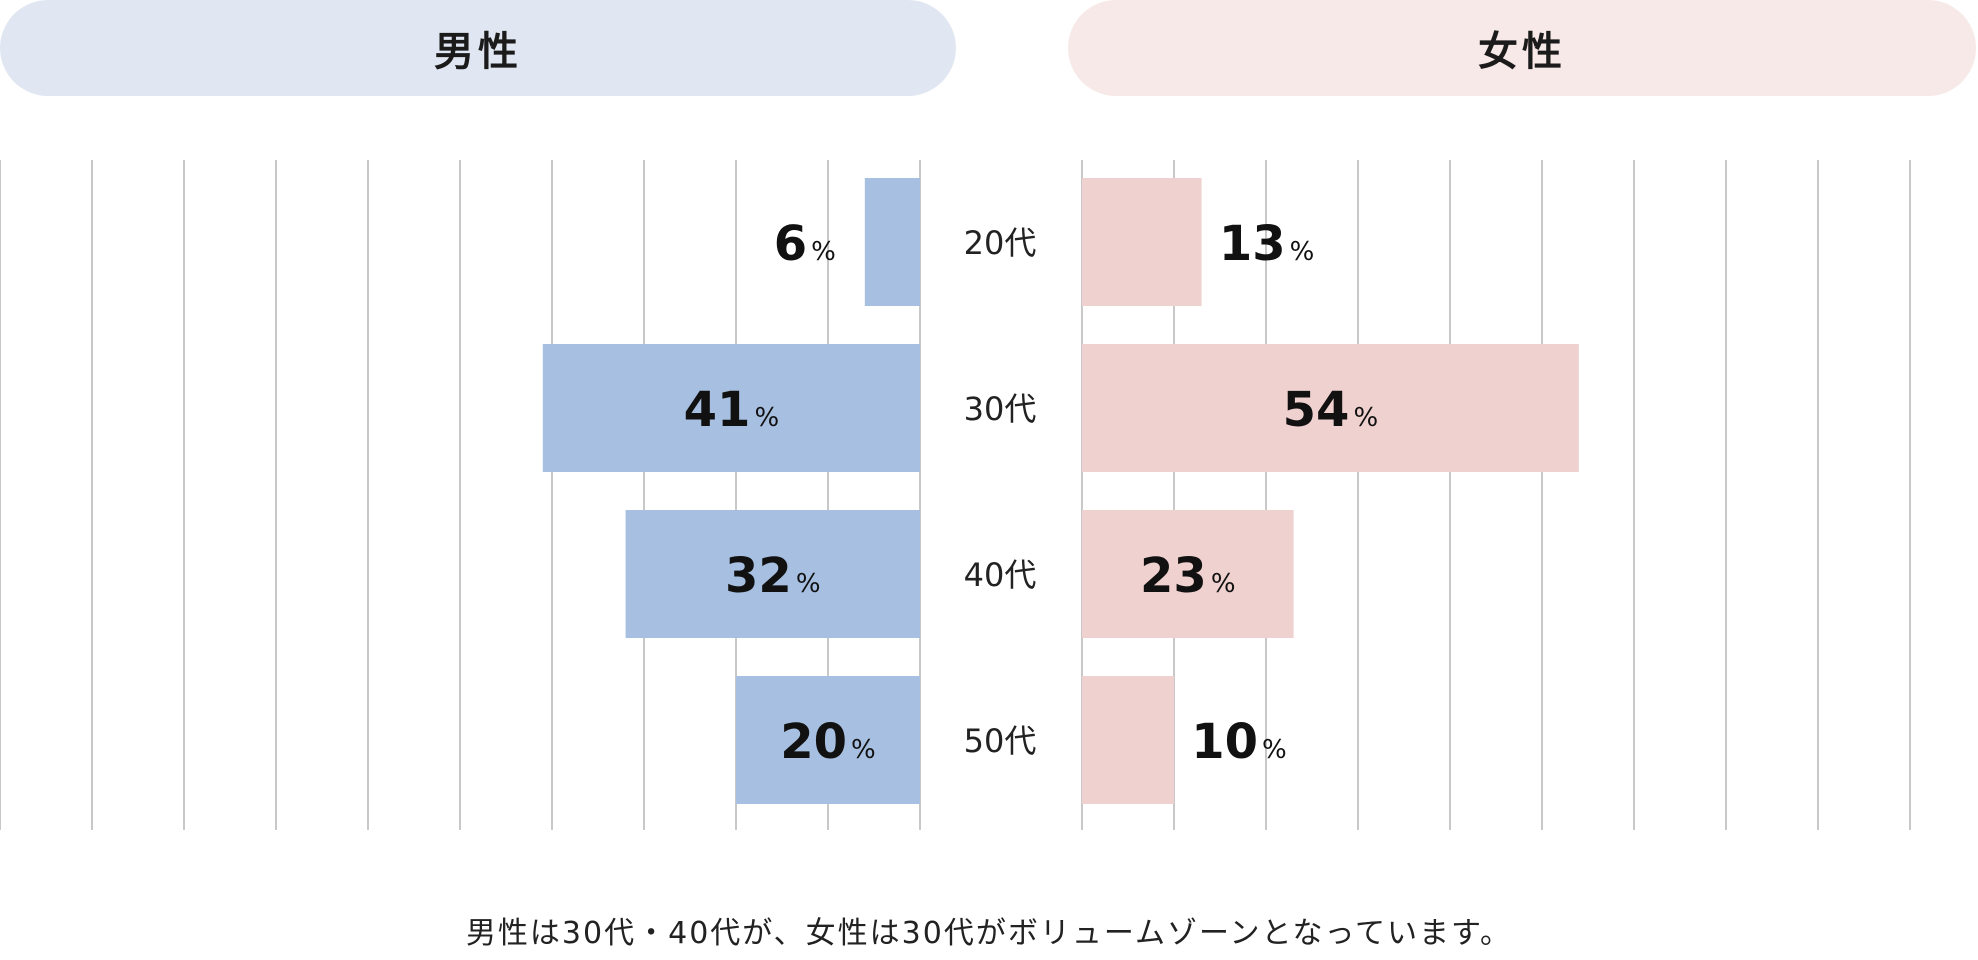 The width and height of the screenshot is (1978, 960). Describe the element at coordinates (813, 742) in the screenshot. I see `male-value-label-3-value: 20` at that location.